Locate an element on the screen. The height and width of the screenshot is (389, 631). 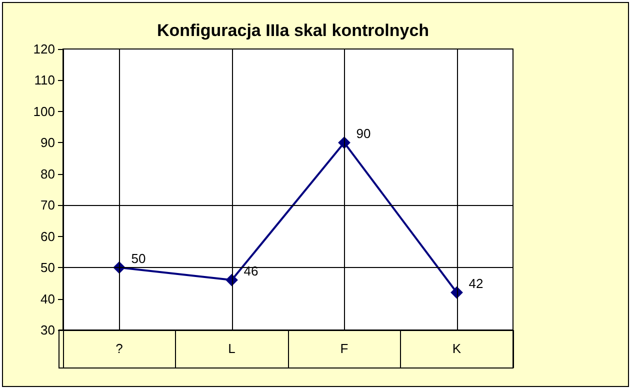
y-tick-label: 70 is located at coordinates (47, 205).